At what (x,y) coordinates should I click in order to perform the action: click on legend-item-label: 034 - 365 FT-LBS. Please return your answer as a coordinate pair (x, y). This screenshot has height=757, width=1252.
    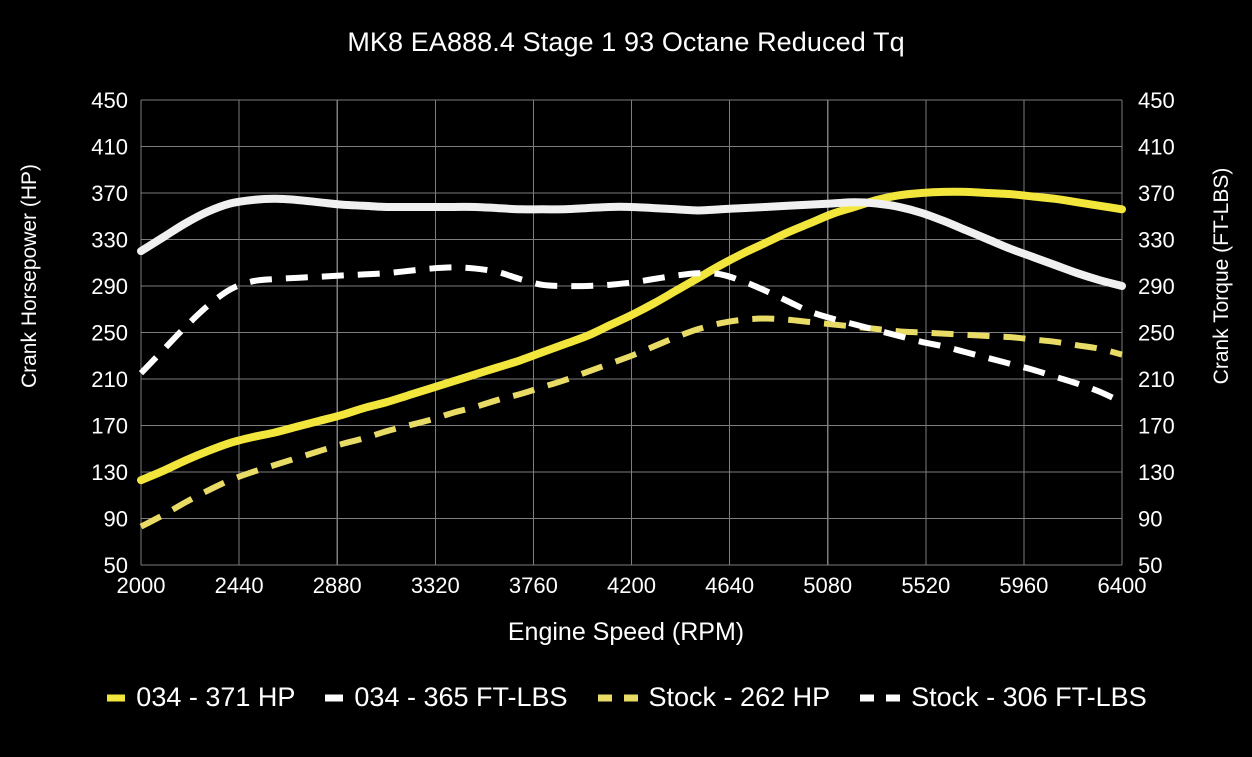
    Looking at the image, I should click on (461, 697).